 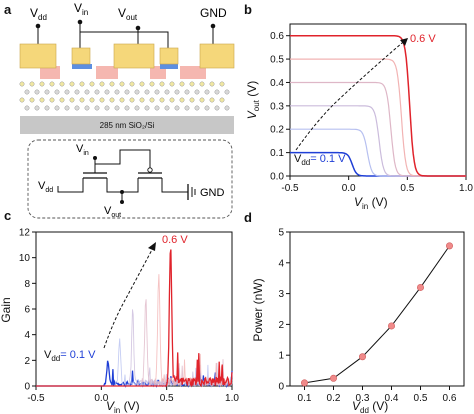 I want to click on power-point-0.1, so click(x=304, y=383).